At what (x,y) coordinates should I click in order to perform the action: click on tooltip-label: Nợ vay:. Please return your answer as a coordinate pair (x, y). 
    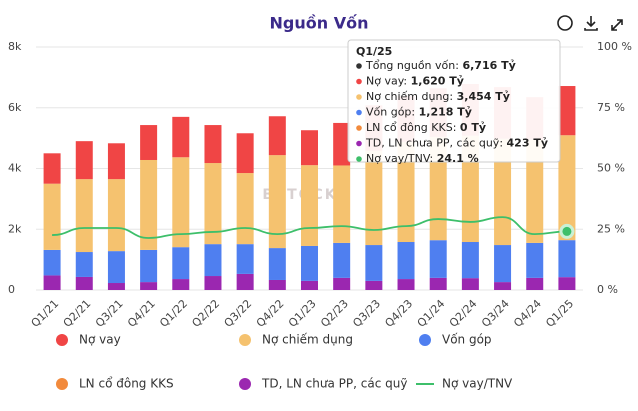
    Looking at the image, I should click on (388, 81).